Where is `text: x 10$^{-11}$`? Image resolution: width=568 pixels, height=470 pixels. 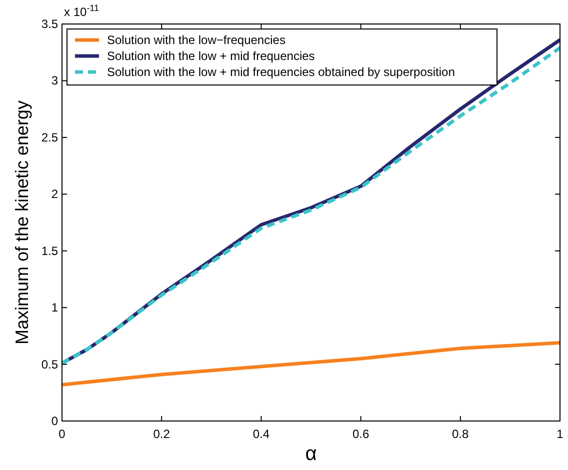
text: x 10$^{-11}$ is located at coordinates (82, 11).